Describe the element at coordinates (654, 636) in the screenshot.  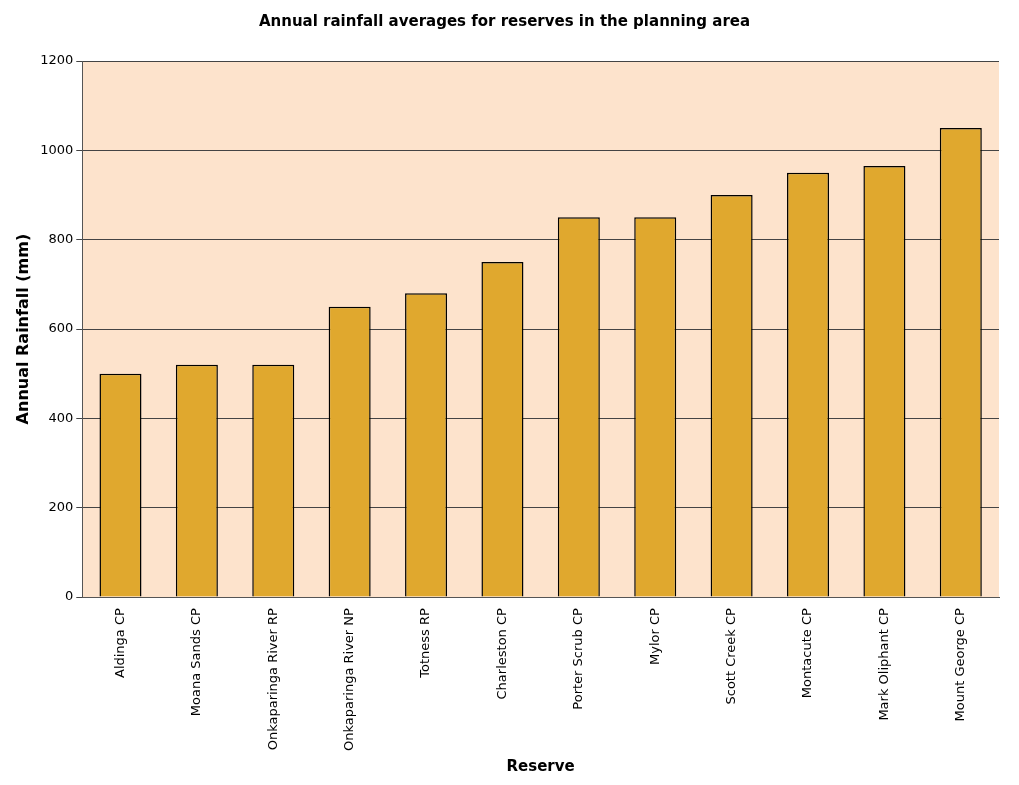
I see `x-tick-label: Mylor CP` at that location.